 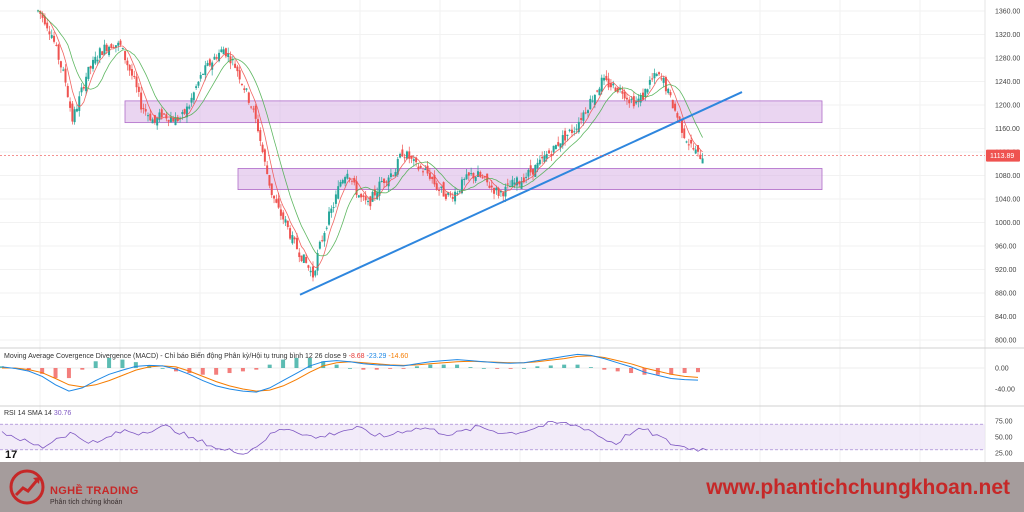 What do you see at coordinates (1003, 155) in the screenshot?
I see `last-price-badge` at bounding box center [1003, 155].